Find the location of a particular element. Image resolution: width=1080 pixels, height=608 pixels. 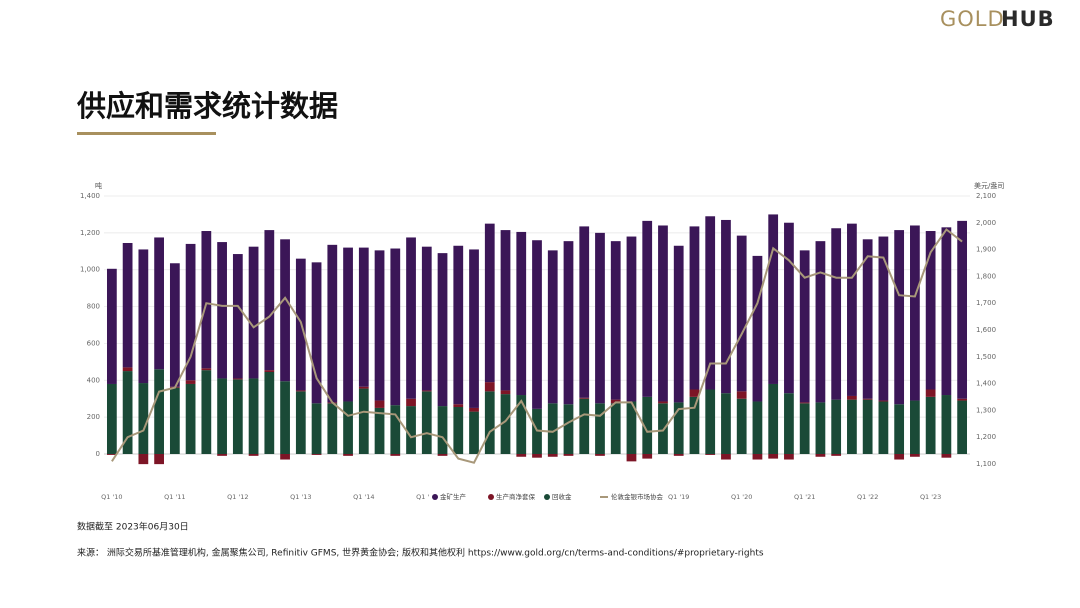

logo-gold: GOLD is located at coordinates (972, 19).